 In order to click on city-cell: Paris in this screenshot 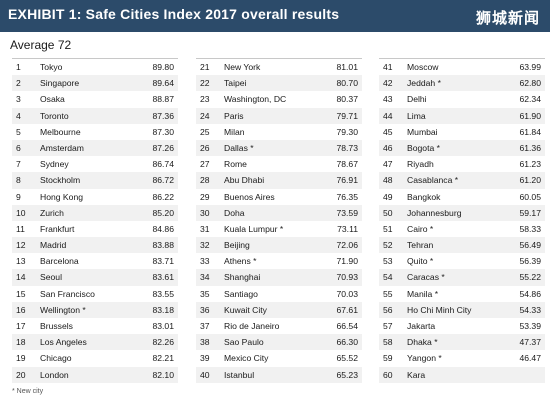, I will do `click(234, 115)`.